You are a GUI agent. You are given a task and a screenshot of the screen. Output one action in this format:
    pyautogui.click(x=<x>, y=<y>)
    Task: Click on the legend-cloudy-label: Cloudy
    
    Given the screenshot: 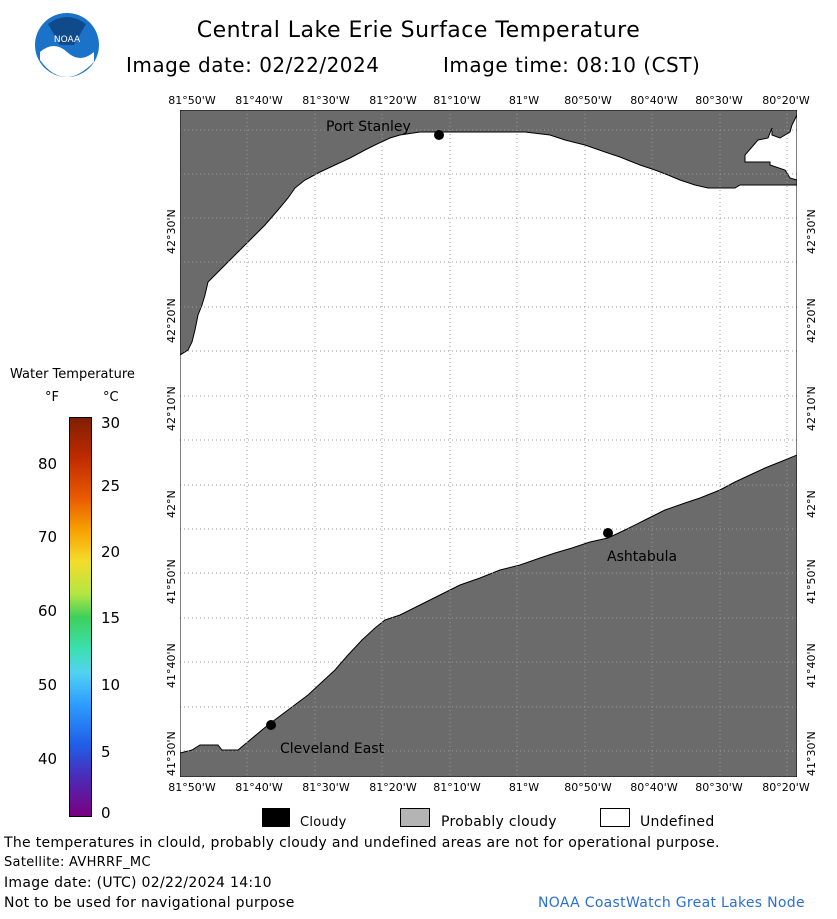 What is the action you would take?
    pyautogui.click(x=323, y=822)
    